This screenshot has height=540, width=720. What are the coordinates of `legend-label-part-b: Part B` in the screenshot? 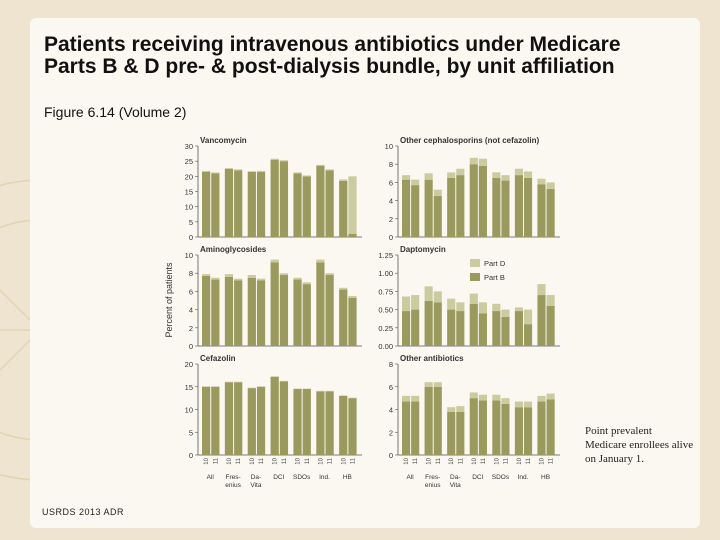 It's located at (494, 277).